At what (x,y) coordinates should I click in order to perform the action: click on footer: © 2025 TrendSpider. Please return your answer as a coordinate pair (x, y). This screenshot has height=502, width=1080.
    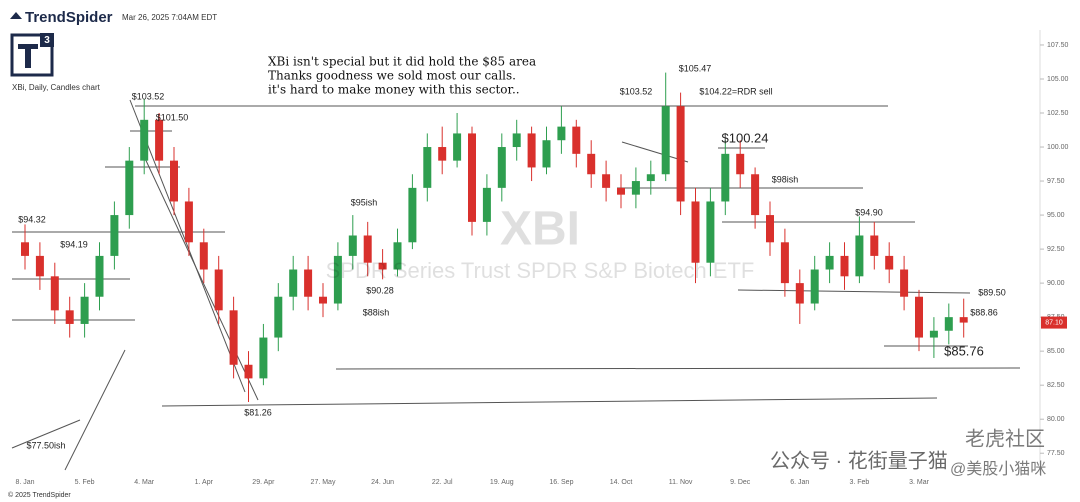
    Looking at the image, I should click on (39, 495).